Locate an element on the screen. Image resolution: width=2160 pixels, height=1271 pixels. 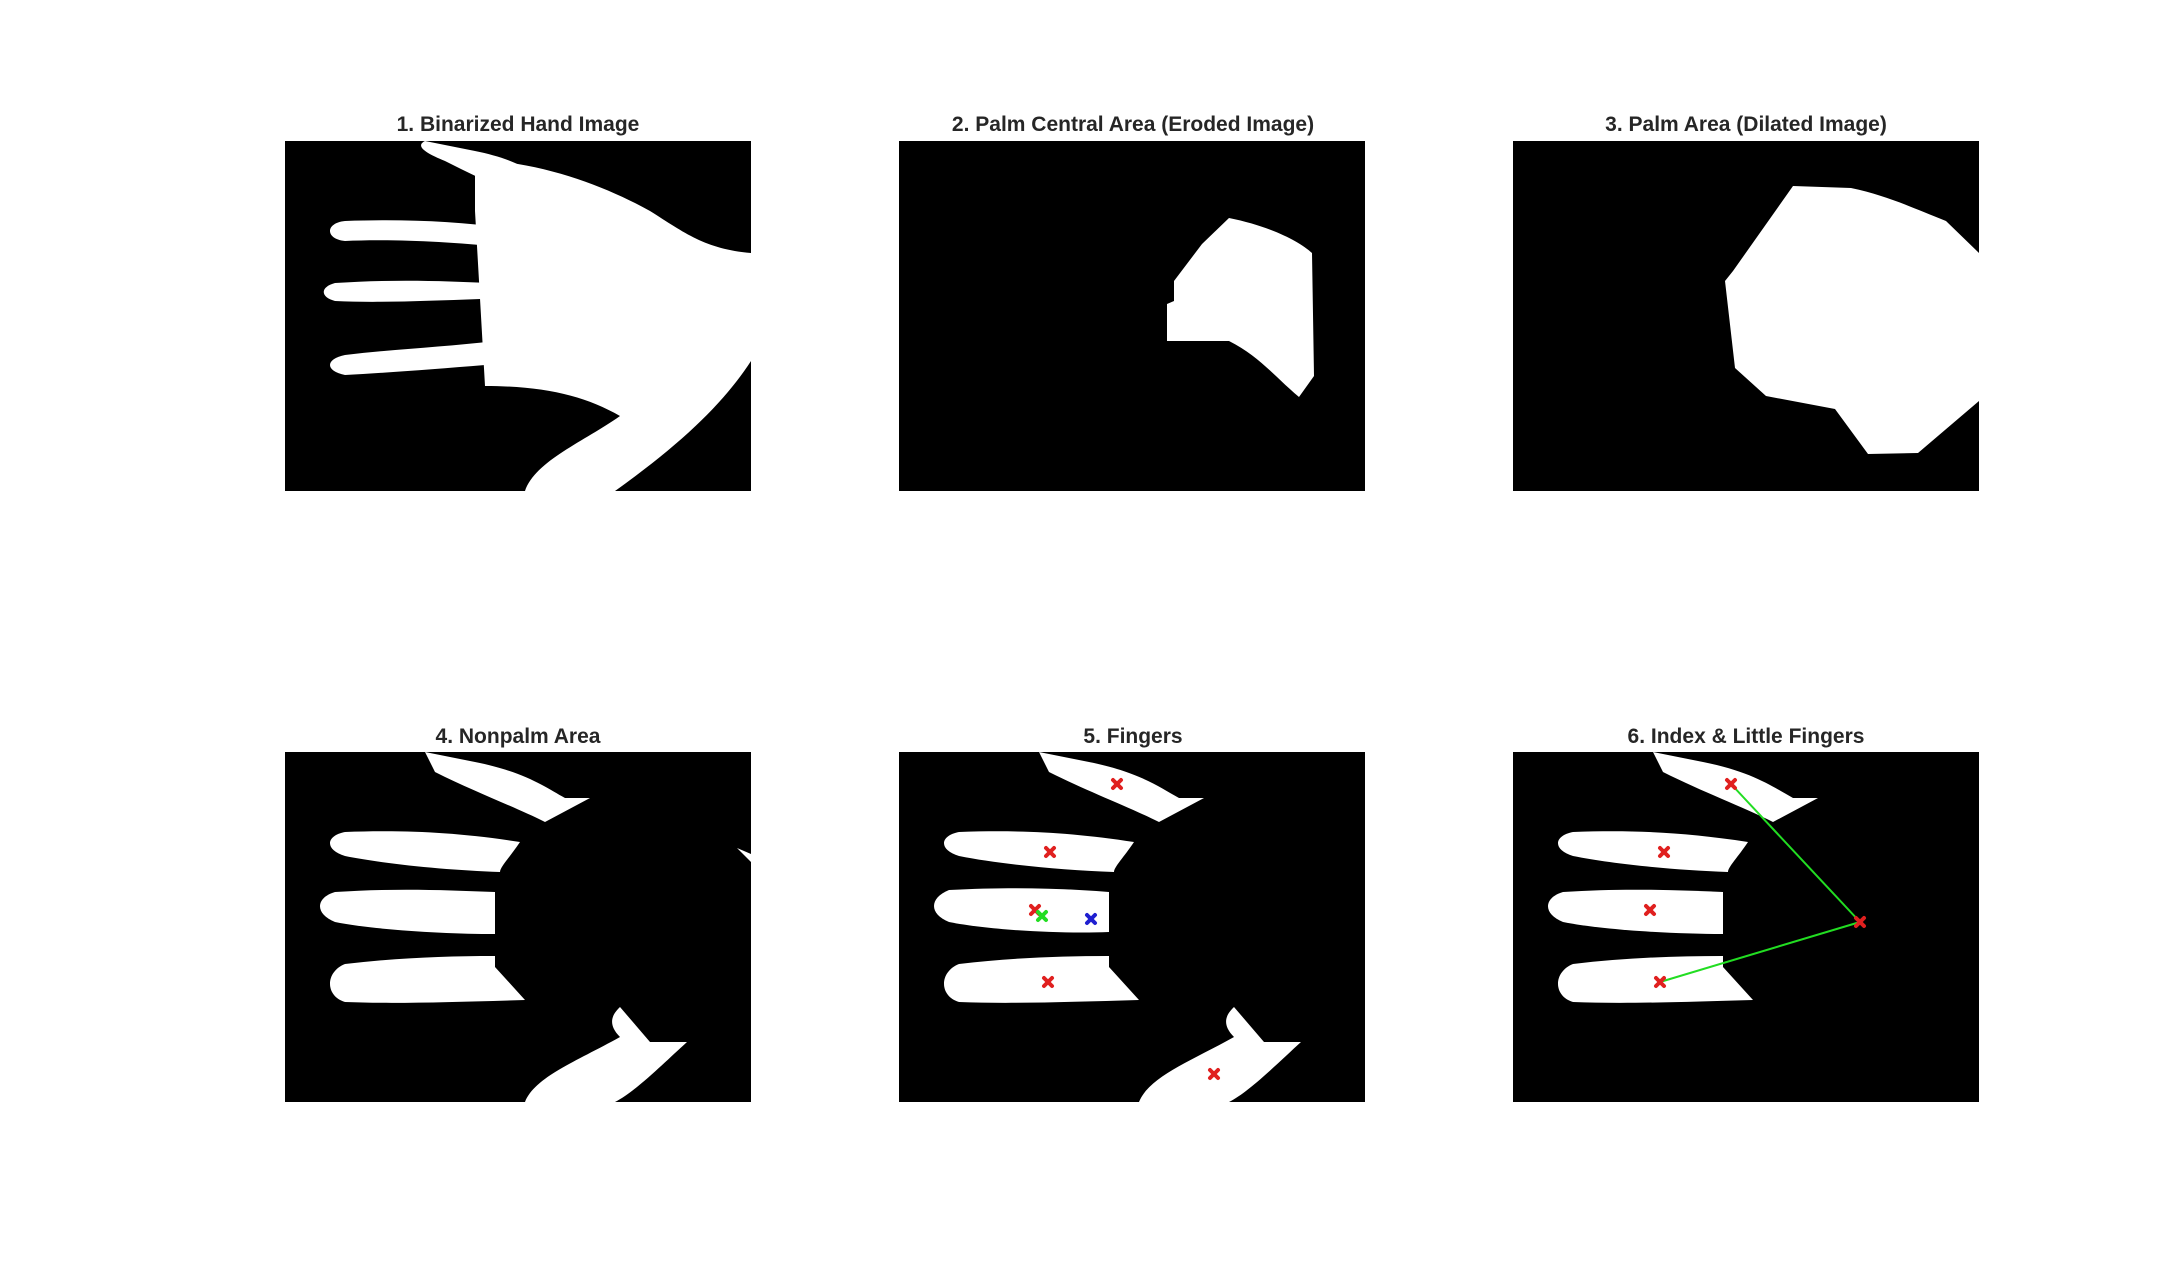
panel-4-title: 4. Nonpalm Area is located at coordinates (518, 736).